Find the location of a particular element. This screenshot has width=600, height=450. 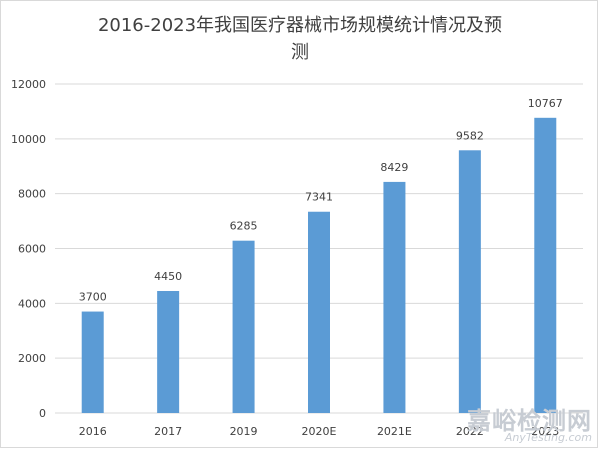

x-tick-label-2022: 2022 is located at coordinates (470, 431).